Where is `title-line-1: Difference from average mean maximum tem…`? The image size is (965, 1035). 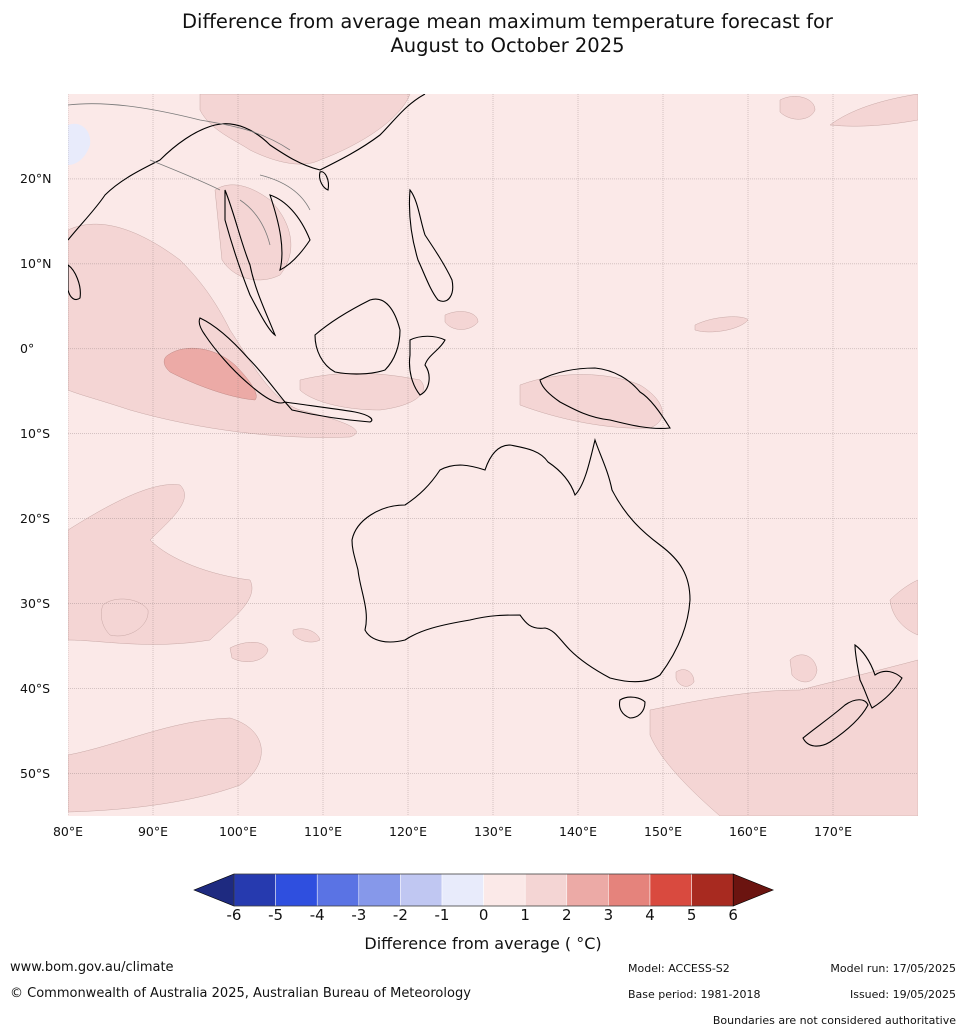 title-line-1: Difference from average mean maximum tem… is located at coordinates (507, 21).